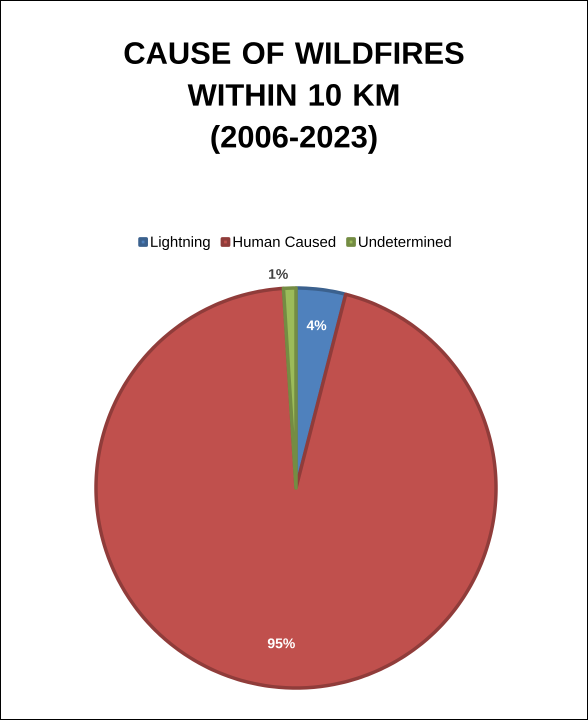 The width and height of the screenshot is (588, 720). I want to click on data-label: 1%, so click(278, 274).